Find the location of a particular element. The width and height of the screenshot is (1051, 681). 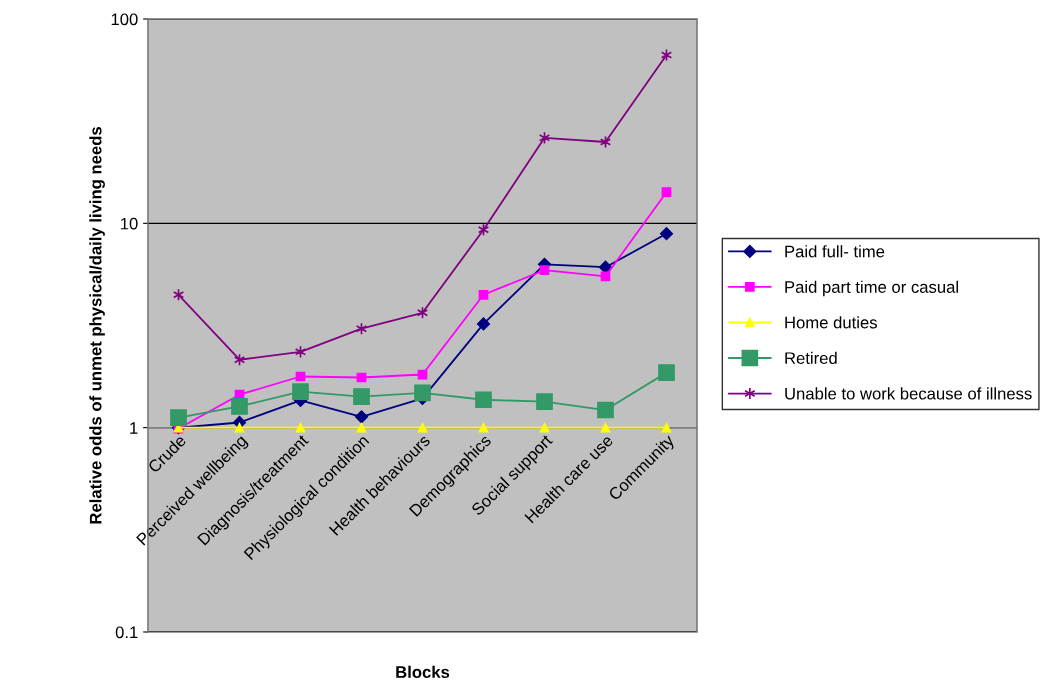

y-axis-title: Relative odds of unmet physical/daily living needs is located at coordinates (97, 325).